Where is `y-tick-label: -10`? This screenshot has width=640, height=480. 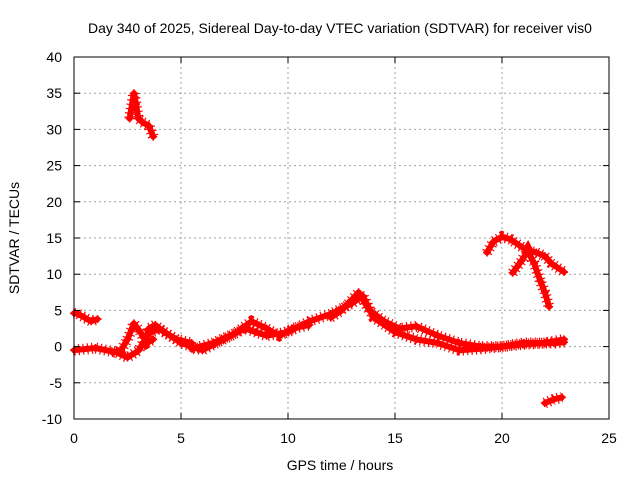 y-tick-label: -10 is located at coordinates (52, 419).